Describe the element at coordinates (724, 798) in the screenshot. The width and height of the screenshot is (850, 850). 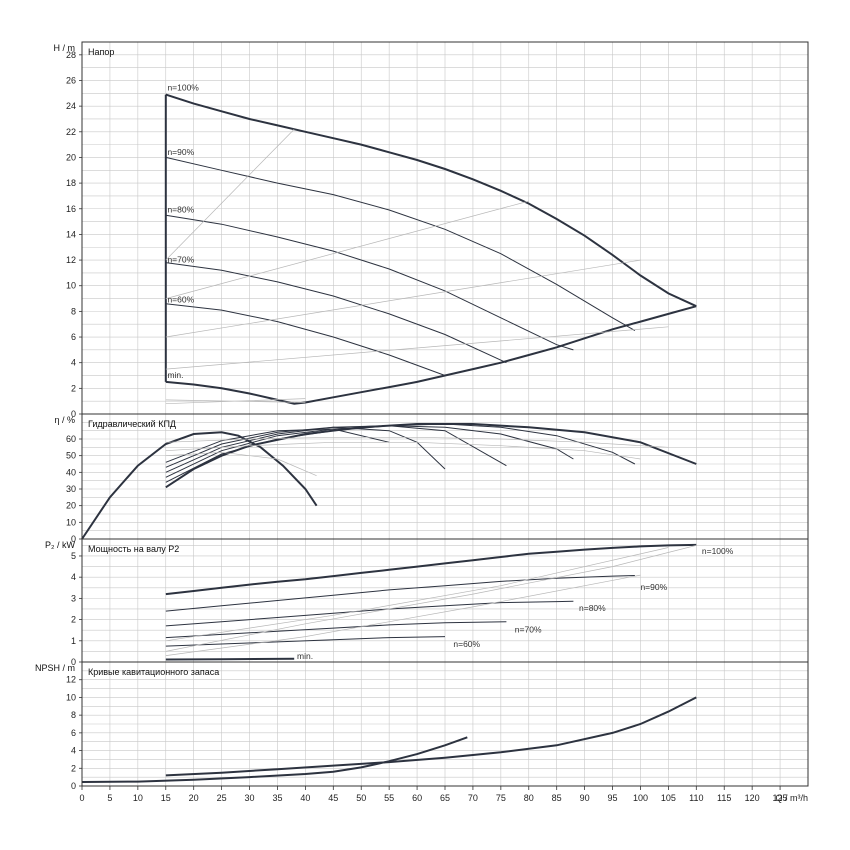
I see `x-tick-label: 115` at that location.